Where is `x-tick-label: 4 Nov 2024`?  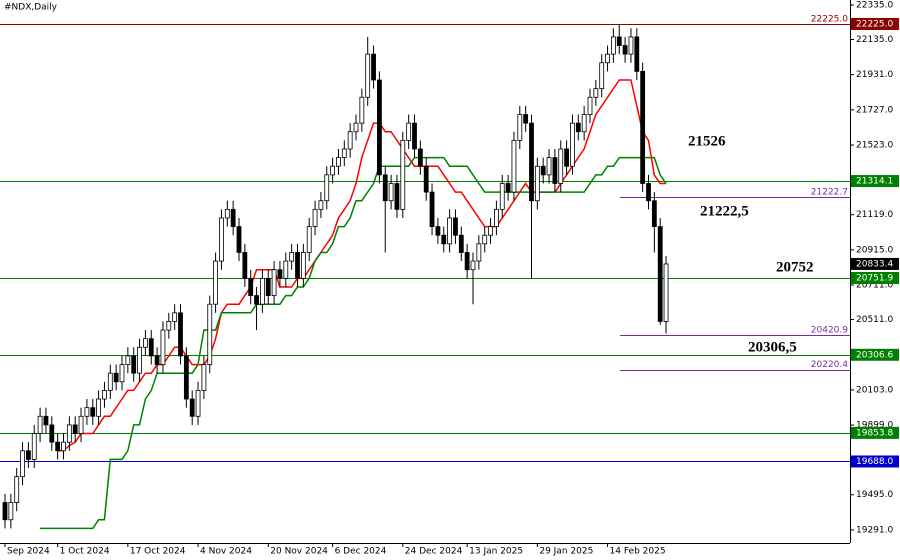 x-tick-label: 4 Nov 2024 is located at coordinates (226, 552).